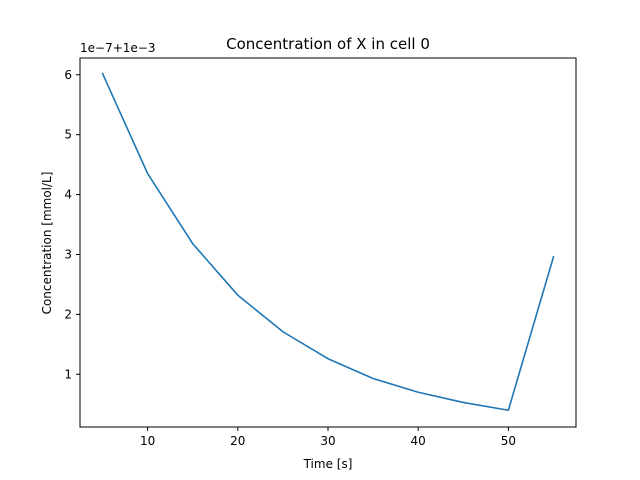 The height and width of the screenshot is (480, 640). What do you see at coordinates (68, 195) in the screenshot?
I see `y-tick-label: 4` at bounding box center [68, 195].